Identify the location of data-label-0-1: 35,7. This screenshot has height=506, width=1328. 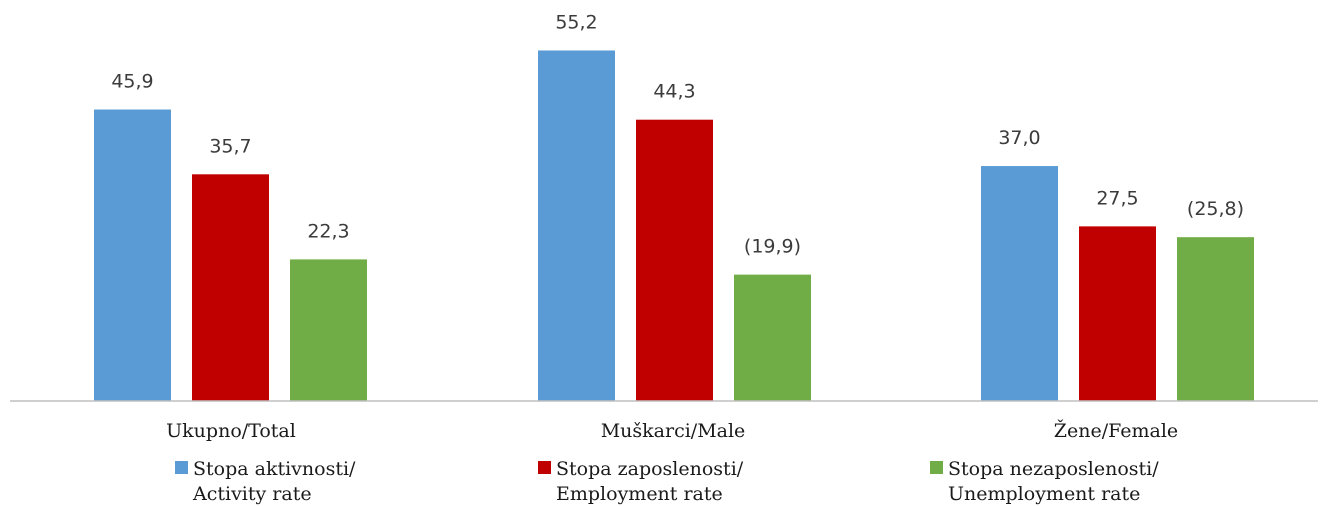
(230, 146).